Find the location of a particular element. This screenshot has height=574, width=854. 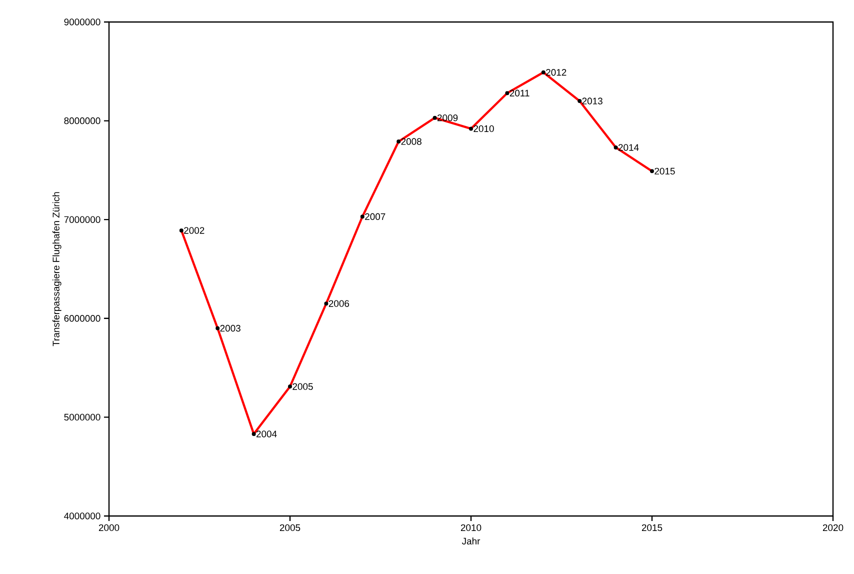

x-axis-title: Jahr is located at coordinates (471, 541).